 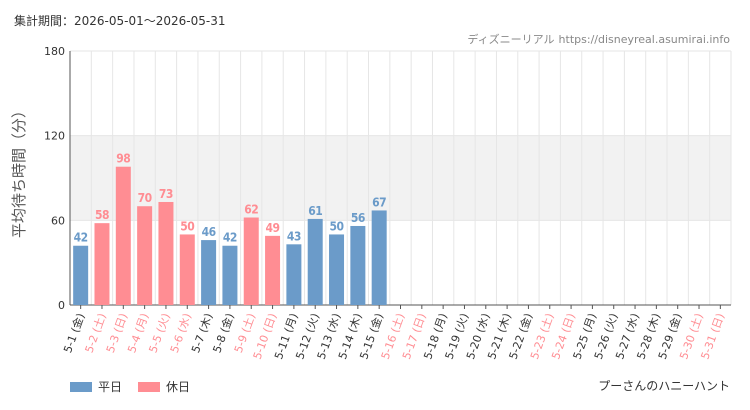 I want to click on source-credit: ディズニーリアル https://disneyreal.asumirai.info, so click(x=598, y=39).